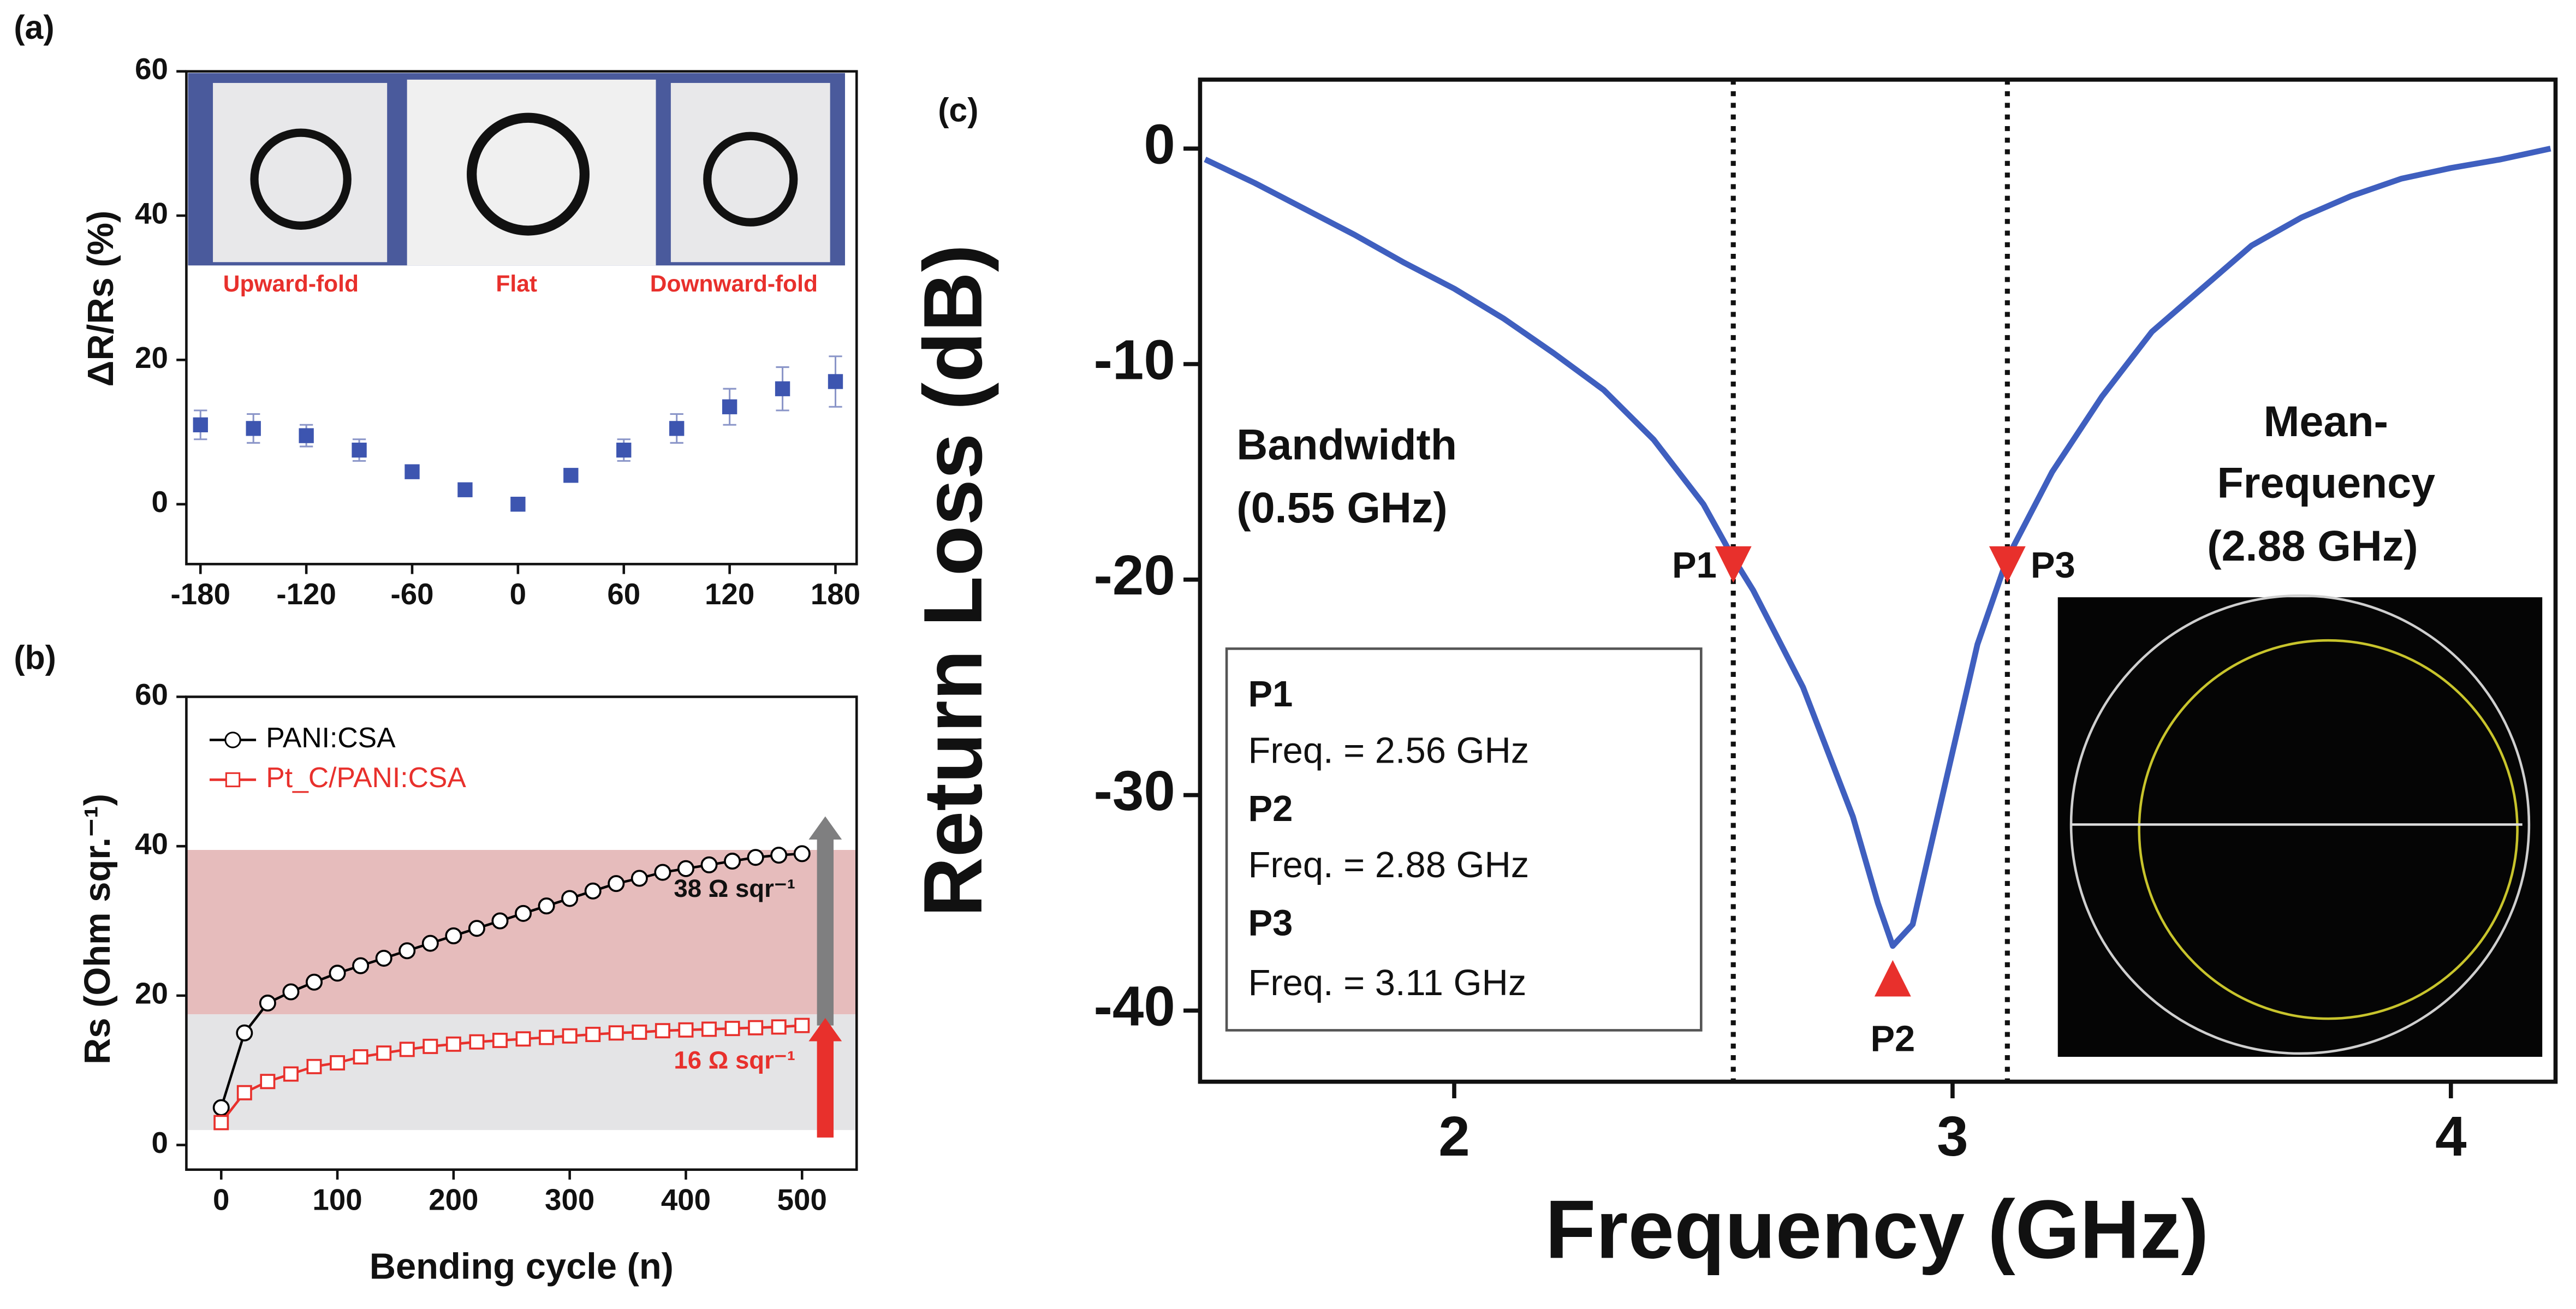 The width and height of the screenshot is (2576, 1309). Describe the element at coordinates (34, 27) in the screenshot. I see `panel-label: (a)` at that location.